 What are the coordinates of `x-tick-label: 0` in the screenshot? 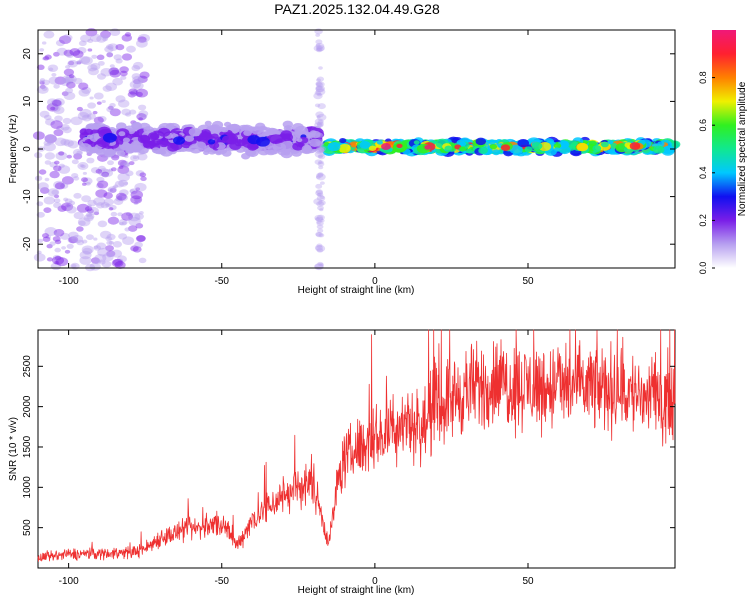 It's located at (375, 281).